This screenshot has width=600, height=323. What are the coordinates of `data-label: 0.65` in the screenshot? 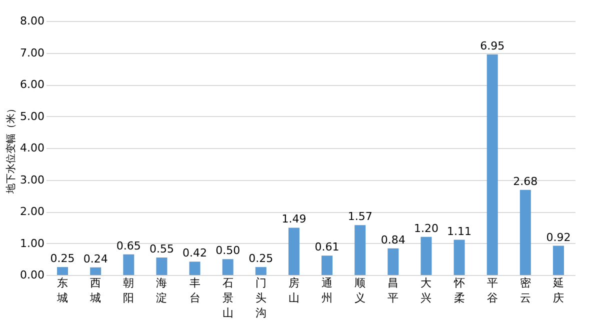 It's located at (128, 245).